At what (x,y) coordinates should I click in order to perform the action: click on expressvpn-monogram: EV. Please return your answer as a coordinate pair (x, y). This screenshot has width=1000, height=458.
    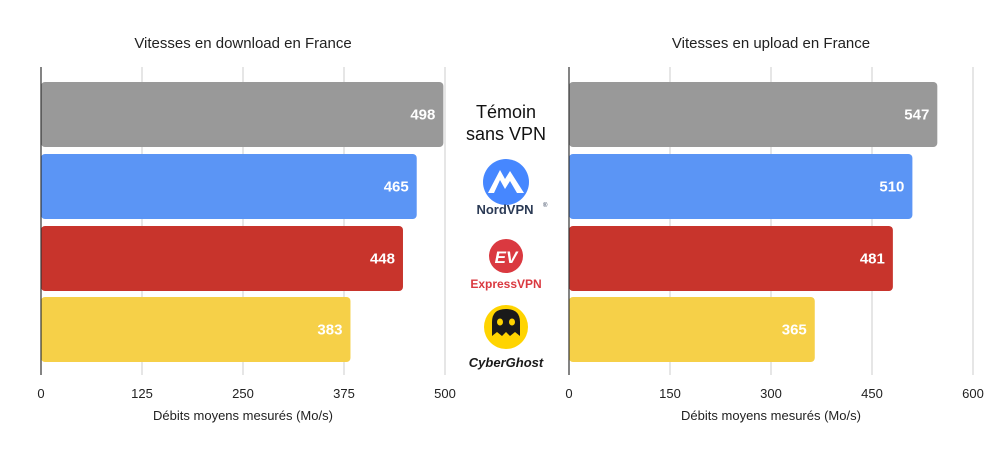
    Looking at the image, I should click on (507, 257).